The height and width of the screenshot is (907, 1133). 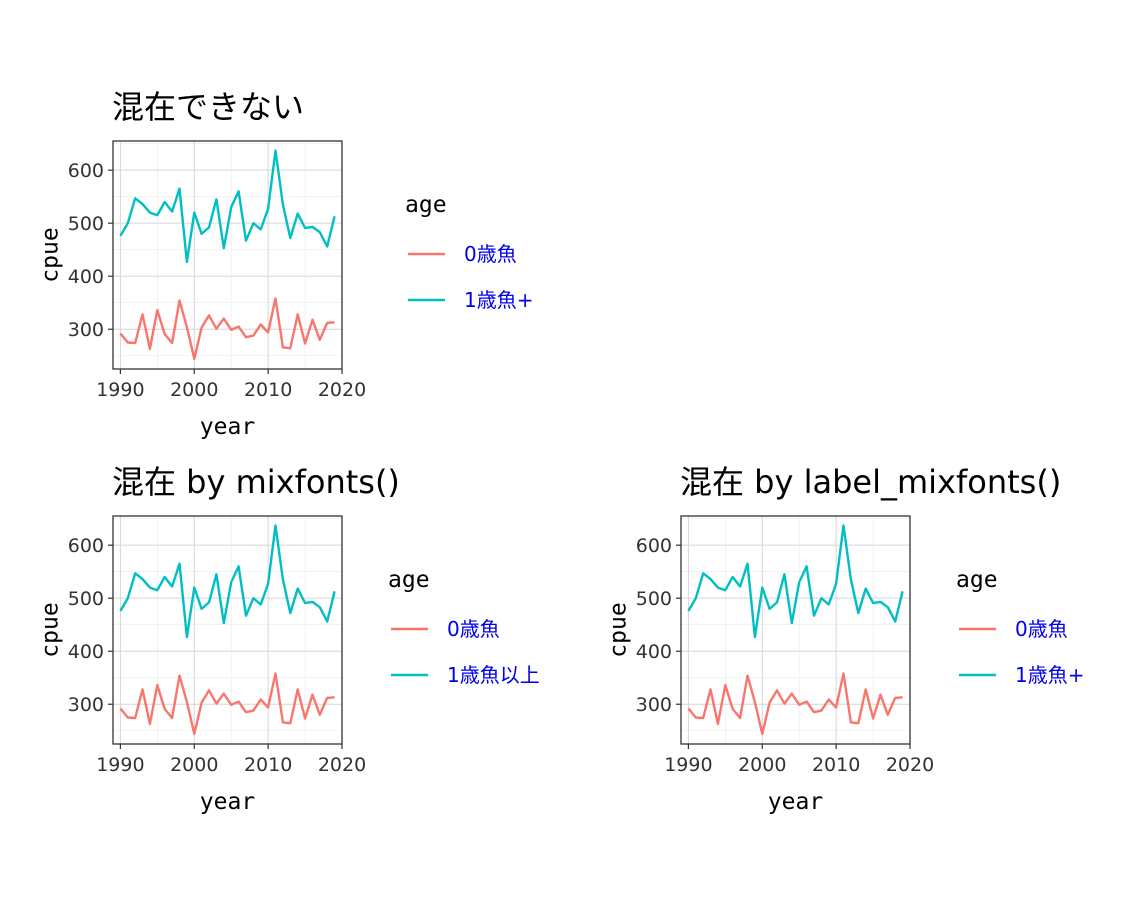 I want to click on chart-title: 混在 by label_mixfonts(), so click(x=870, y=482).